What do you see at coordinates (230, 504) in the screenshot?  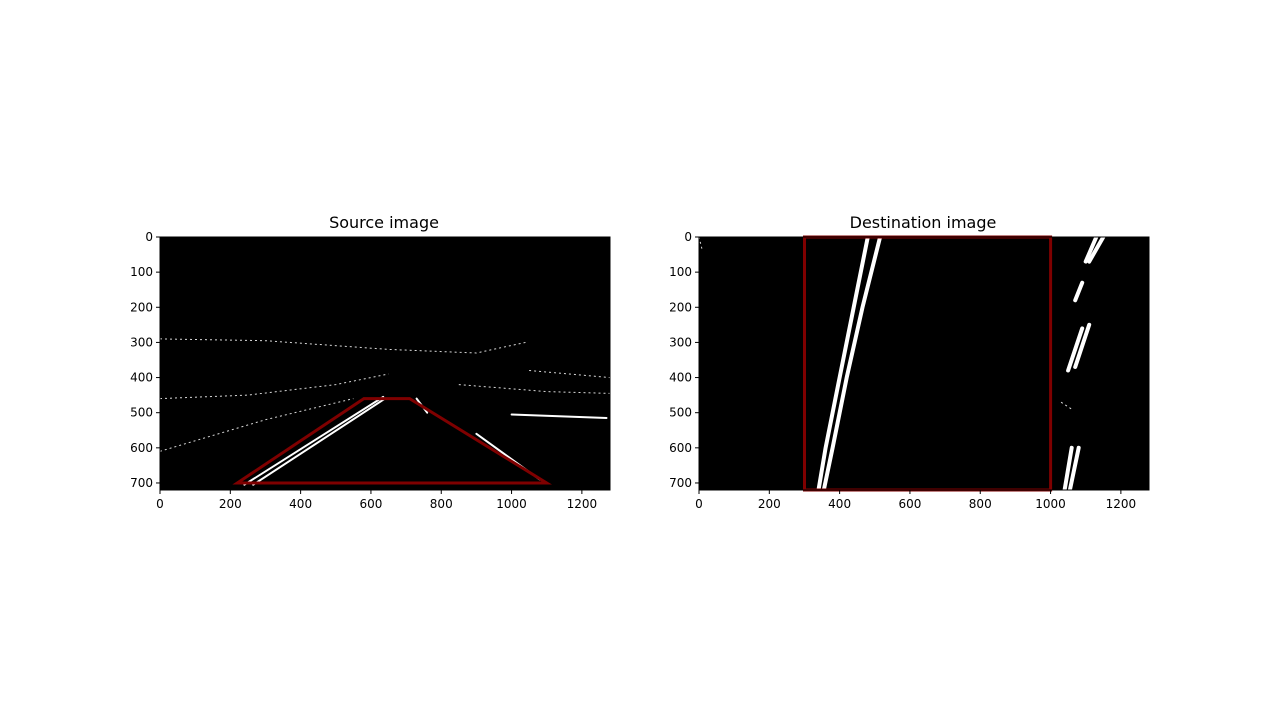 I see `source-x-tick-label: 200` at bounding box center [230, 504].